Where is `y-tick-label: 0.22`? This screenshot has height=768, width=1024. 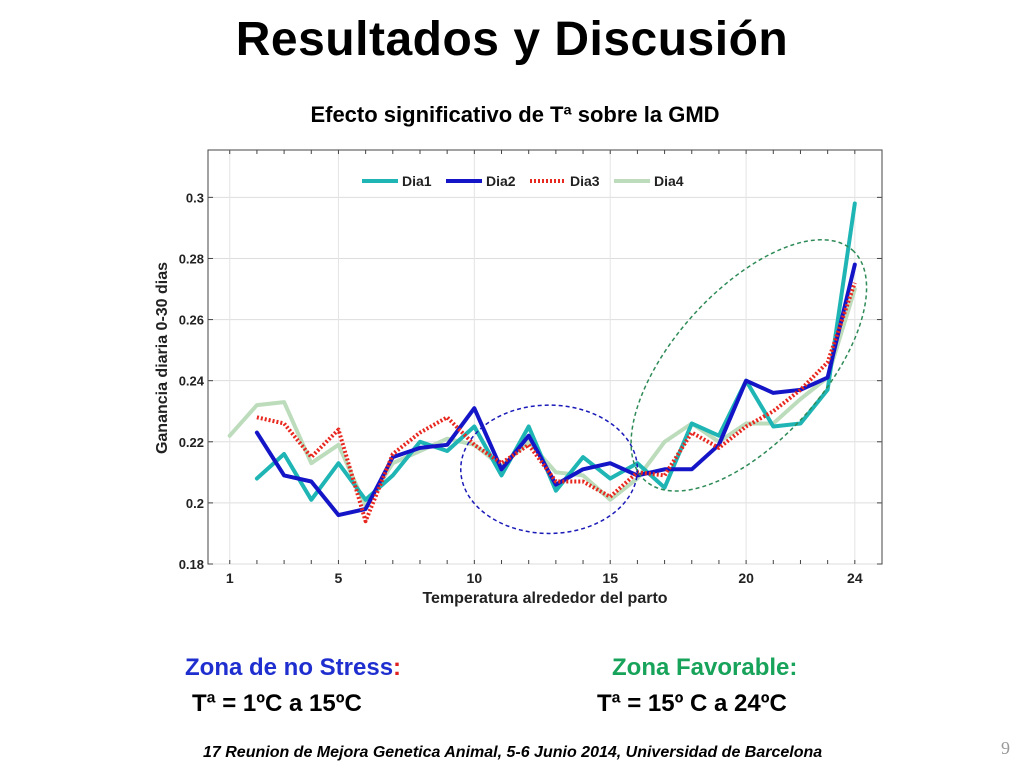
y-tick-label: 0.22 is located at coordinates (191, 442).